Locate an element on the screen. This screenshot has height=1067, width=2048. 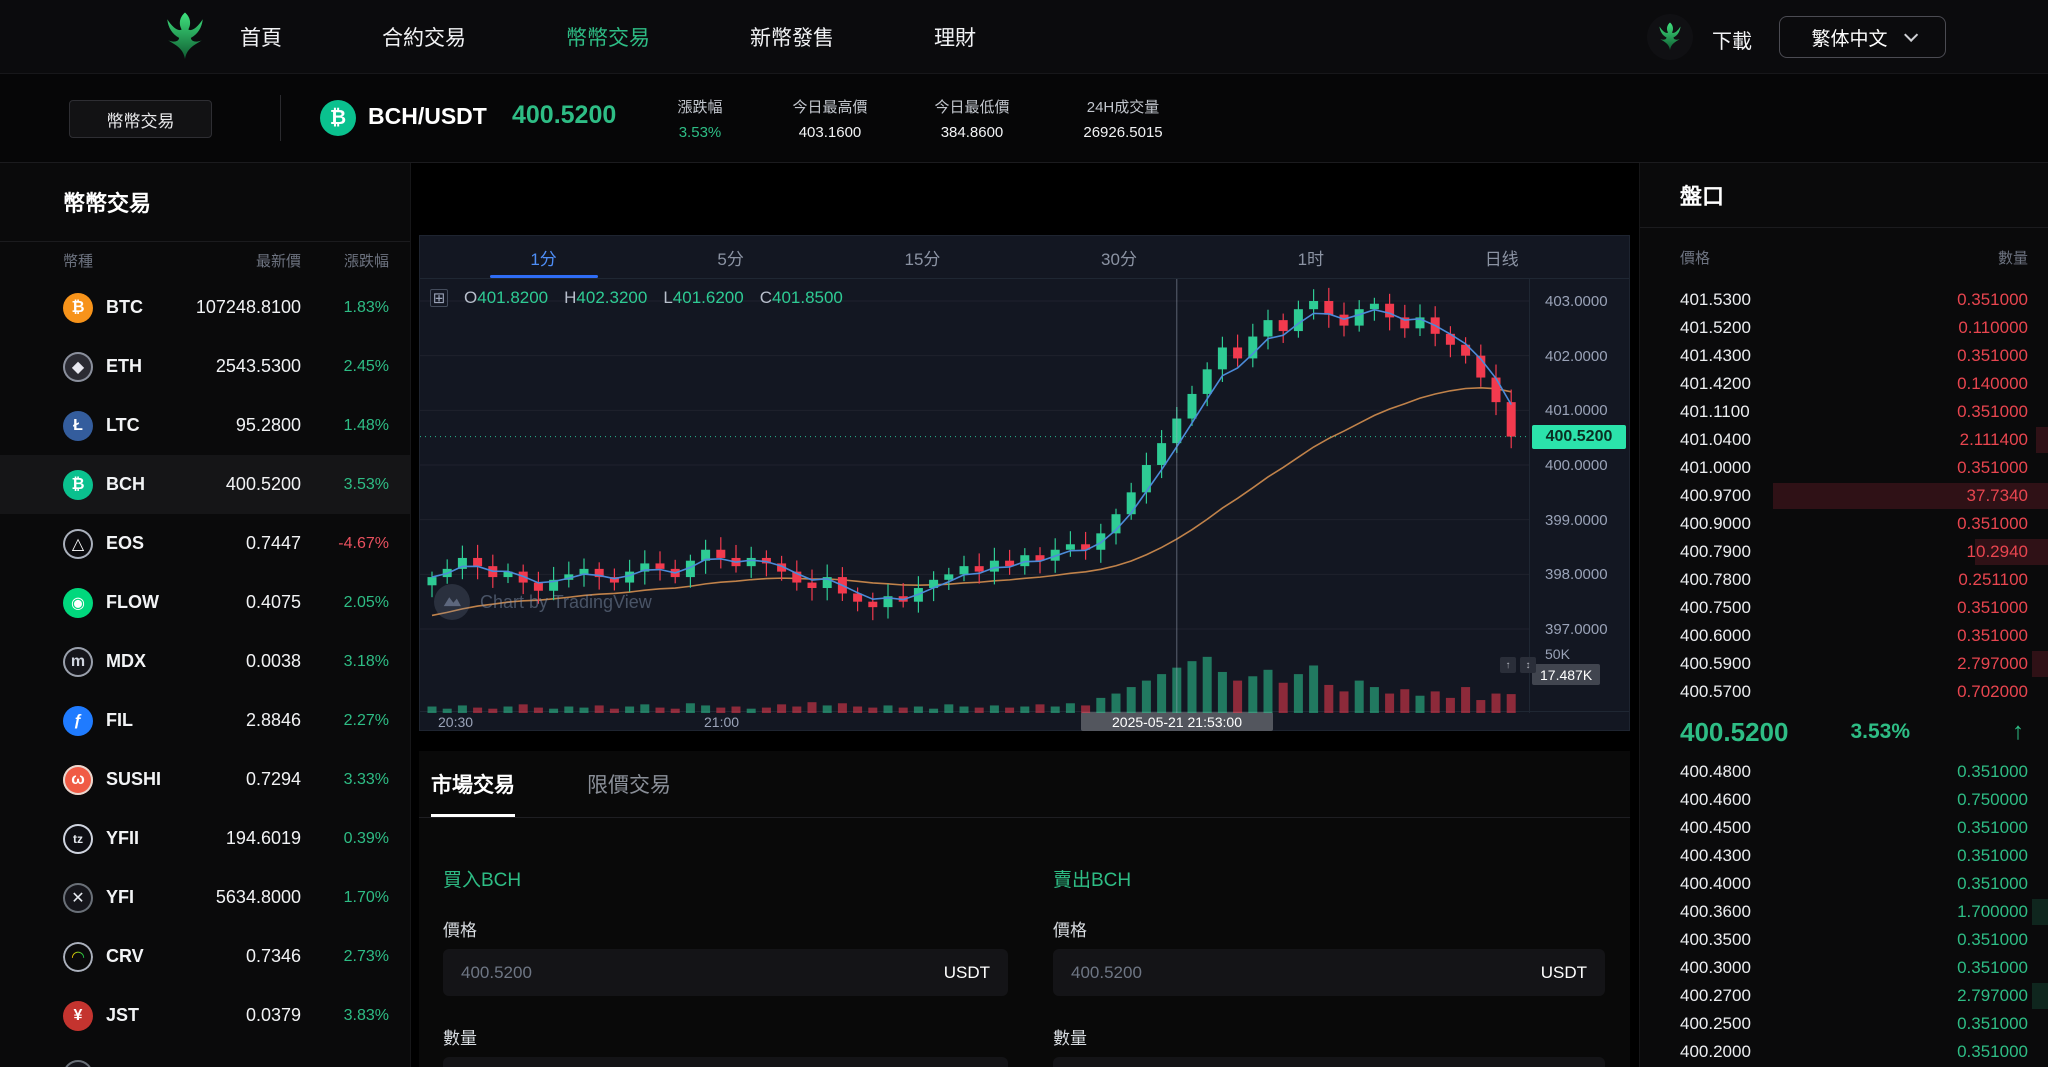
coin-symbol: EOS is located at coordinates (125, 543).